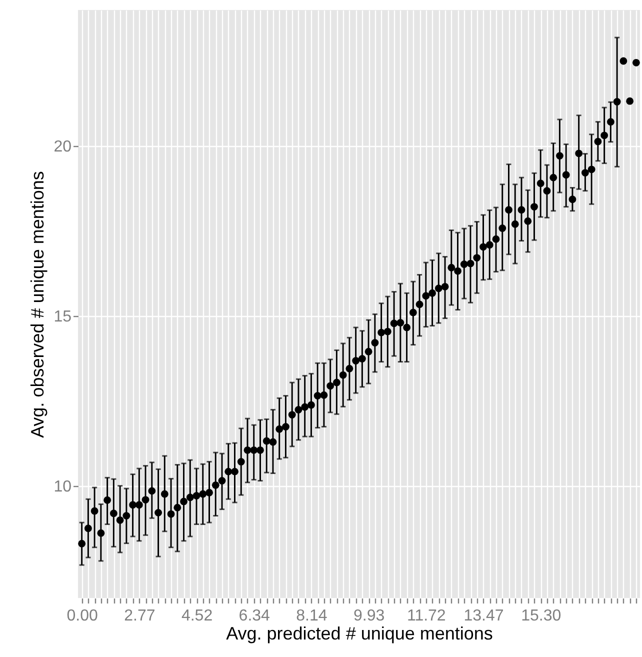  I want to click on y-tick-label: 10, so click(63, 487).